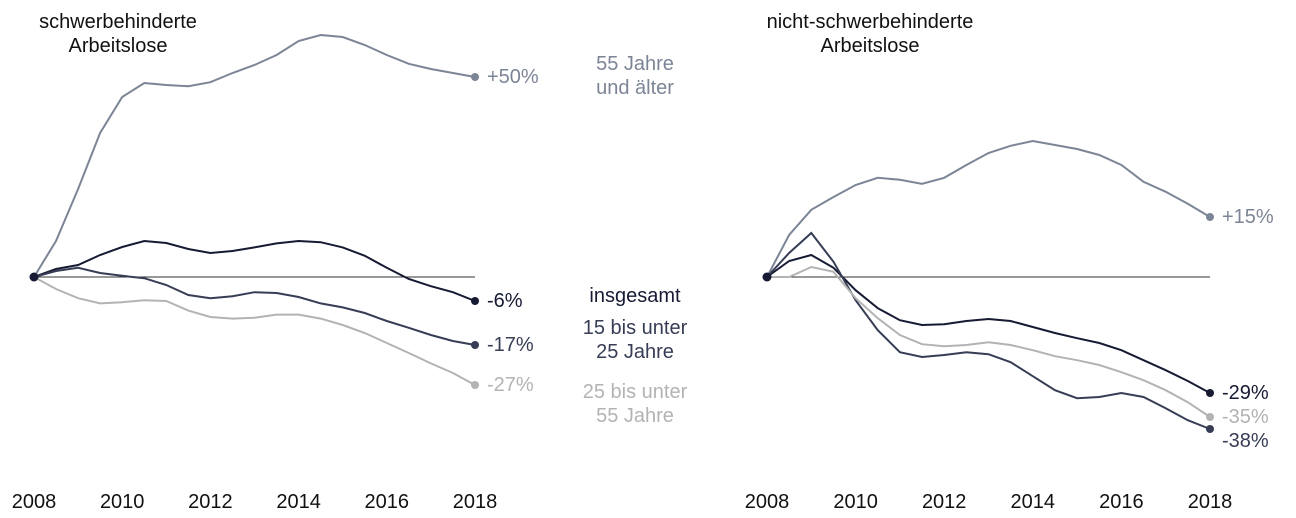  Describe the element at coordinates (1245, 417) in the screenshot. I see `value-label: -35%` at that location.